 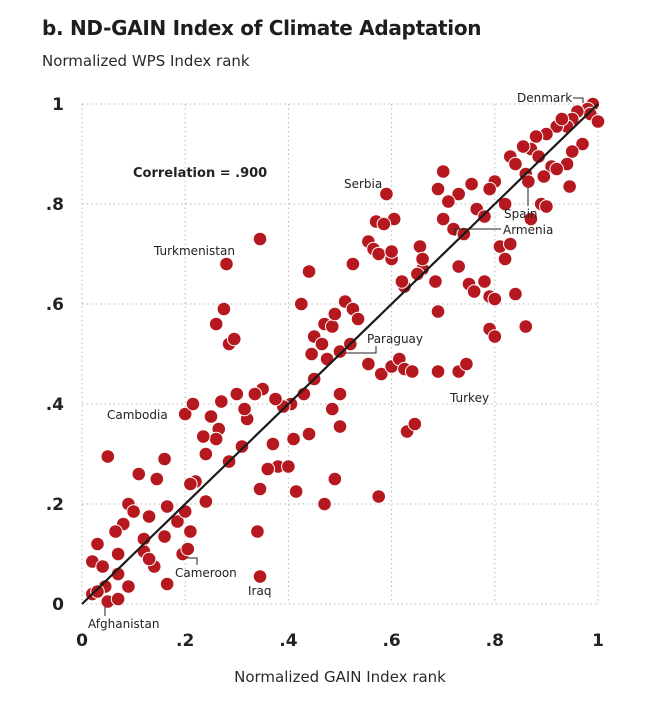 What do you see at coordinates (469, 398) in the screenshot?
I see `annotation-label: Turkey` at bounding box center [469, 398].